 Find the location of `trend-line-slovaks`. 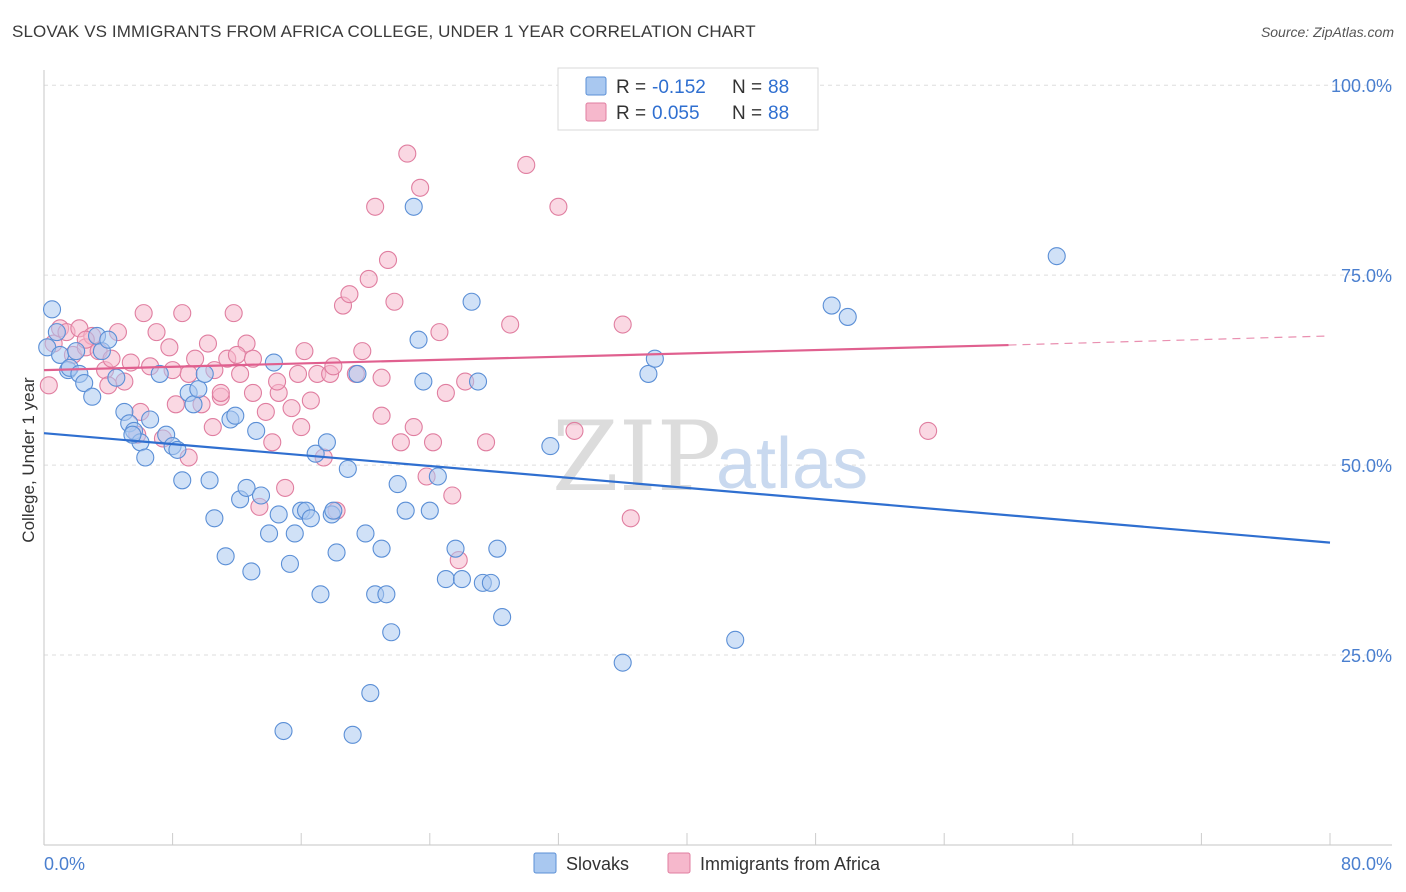

trend-line-slovaks is located at coordinates (687, 488).